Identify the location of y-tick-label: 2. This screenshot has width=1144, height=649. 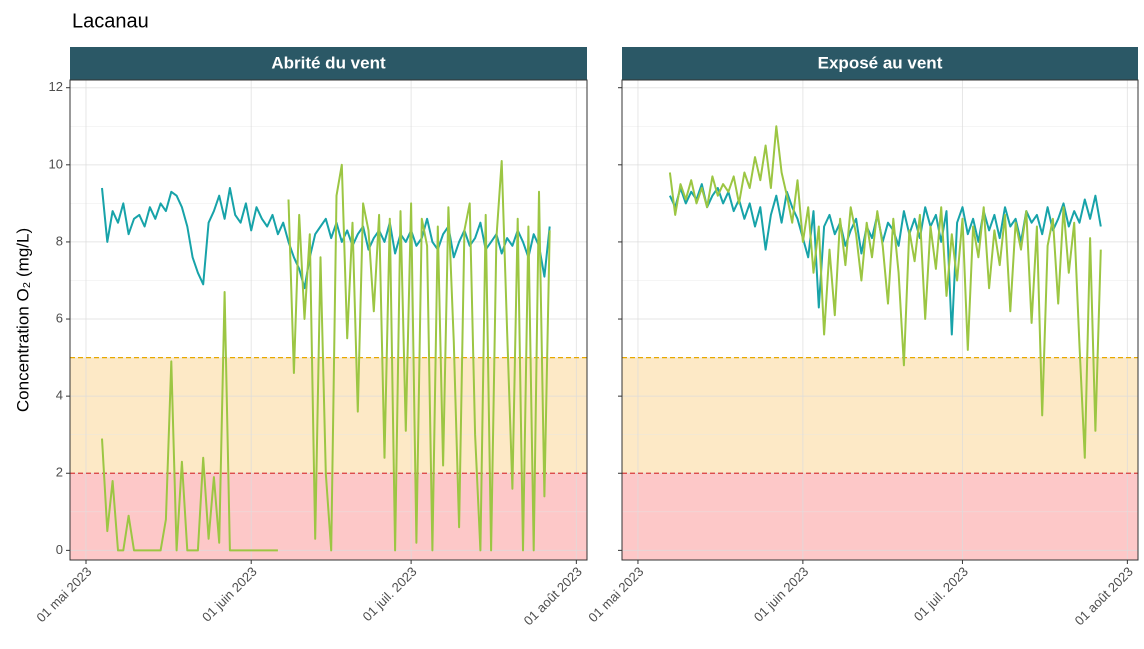
(59, 472).